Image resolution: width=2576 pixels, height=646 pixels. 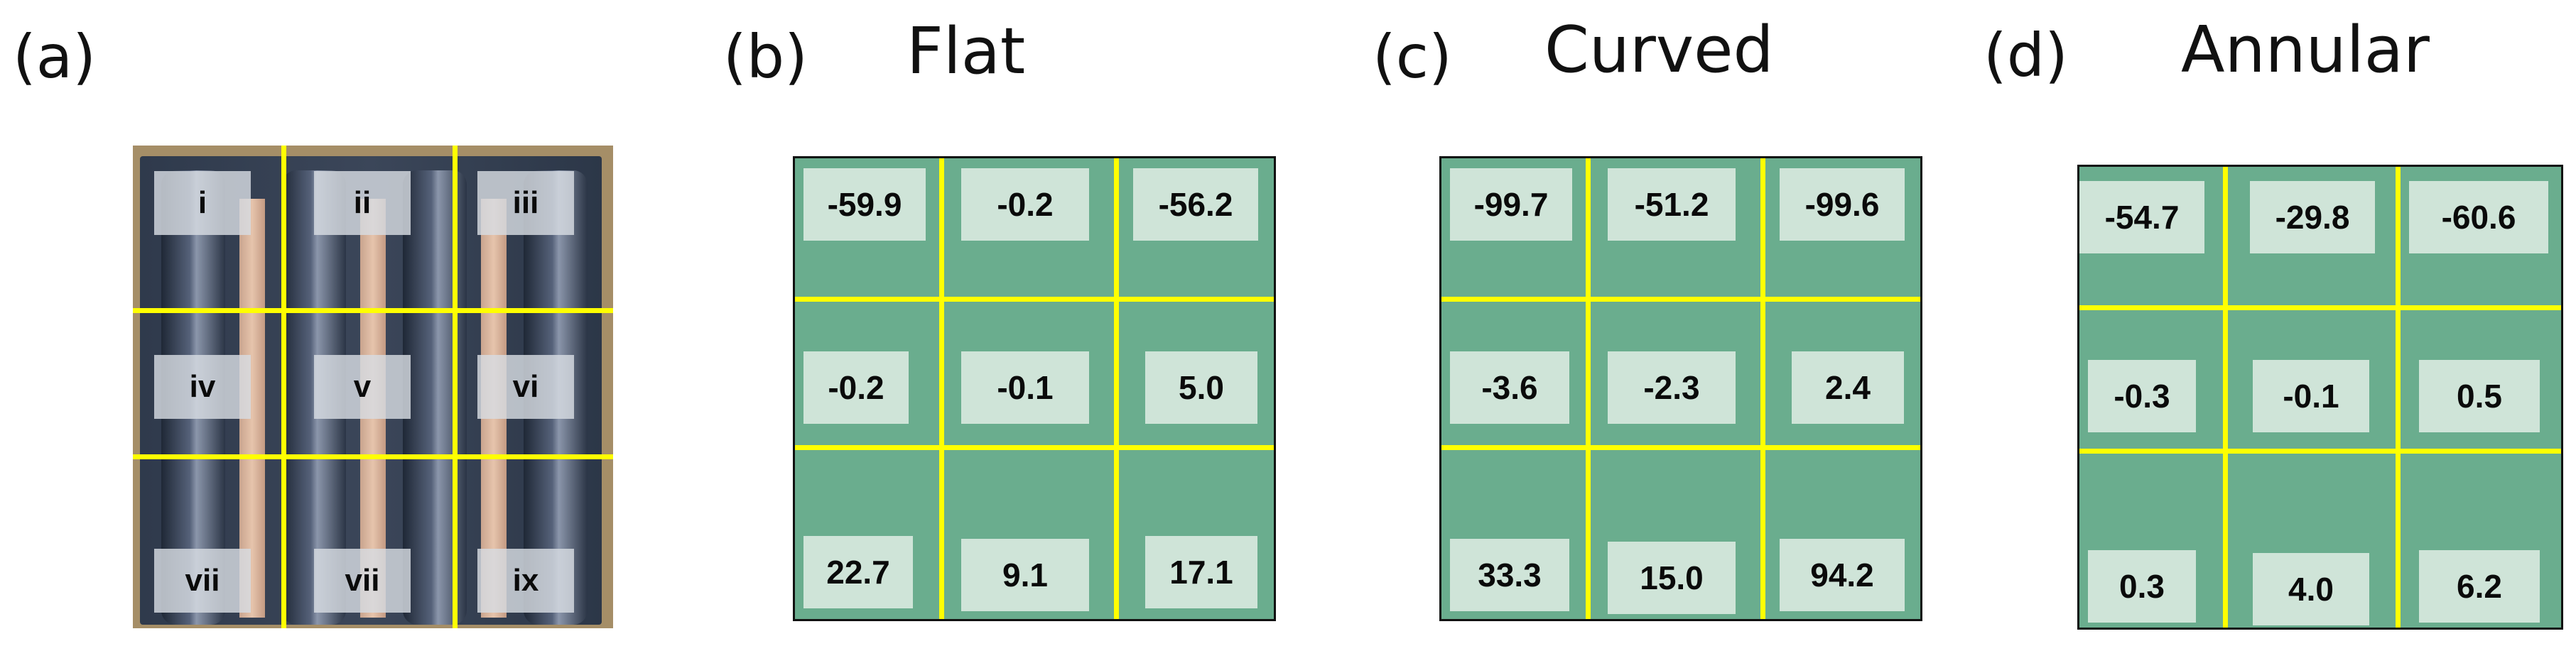 What do you see at coordinates (1511, 205) in the screenshot?
I see `value-cell: -99.7` at bounding box center [1511, 205].